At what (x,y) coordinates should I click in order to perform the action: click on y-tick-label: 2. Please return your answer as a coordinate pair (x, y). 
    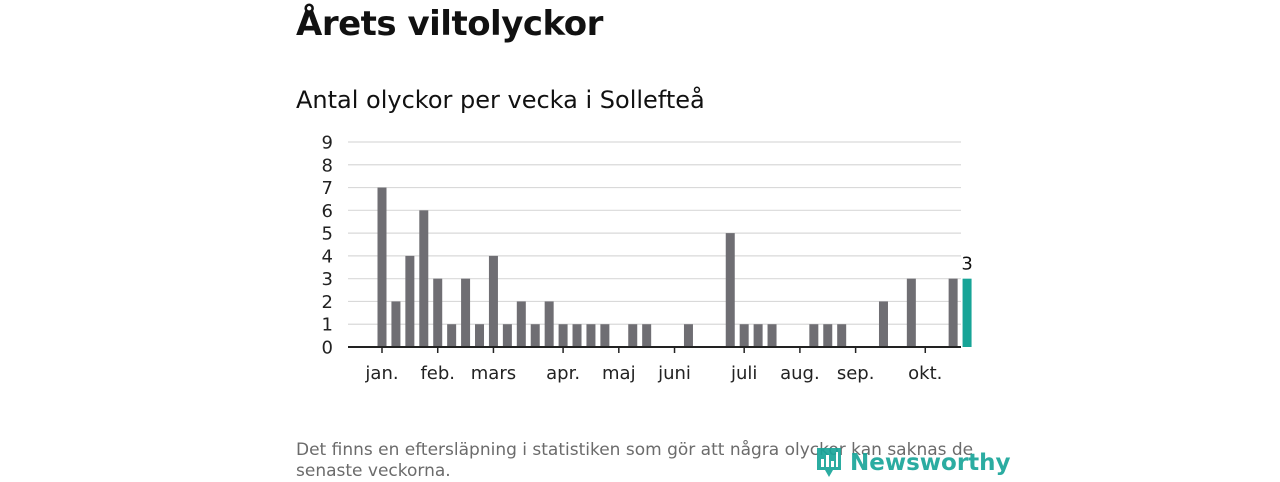
    Looking at the image, I should click on (327, 302).